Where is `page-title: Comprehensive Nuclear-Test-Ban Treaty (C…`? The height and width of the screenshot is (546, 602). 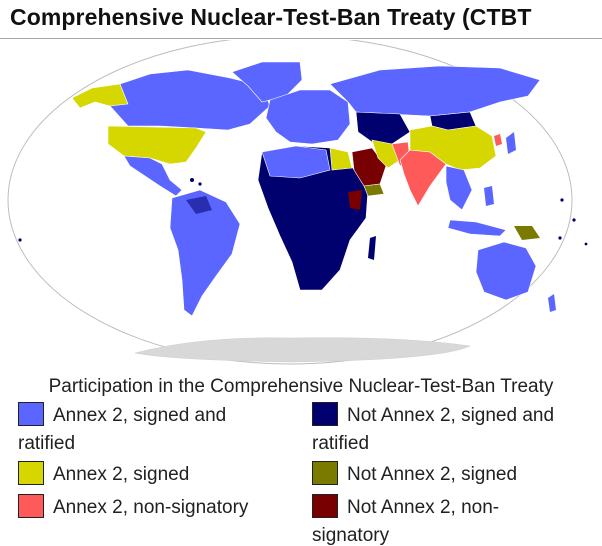
page-title: Comprehensive Nuclear-Test-Ban Treaty (C… is located at coordinates (271, 17).